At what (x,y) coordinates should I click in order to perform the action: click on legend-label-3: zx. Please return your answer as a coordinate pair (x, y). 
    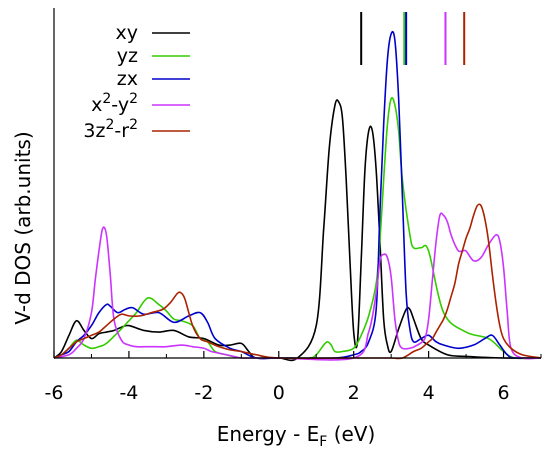
    Looking at the image, I should click on (127, 79).